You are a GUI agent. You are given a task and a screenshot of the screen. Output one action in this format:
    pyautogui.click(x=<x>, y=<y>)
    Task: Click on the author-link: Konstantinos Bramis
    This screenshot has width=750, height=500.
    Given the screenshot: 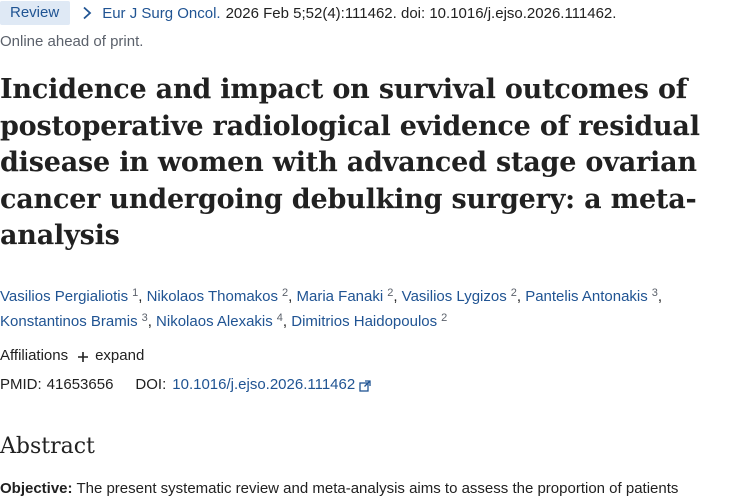 What is the action you would take?
    pyautogui.click(x=69, y=321)
    